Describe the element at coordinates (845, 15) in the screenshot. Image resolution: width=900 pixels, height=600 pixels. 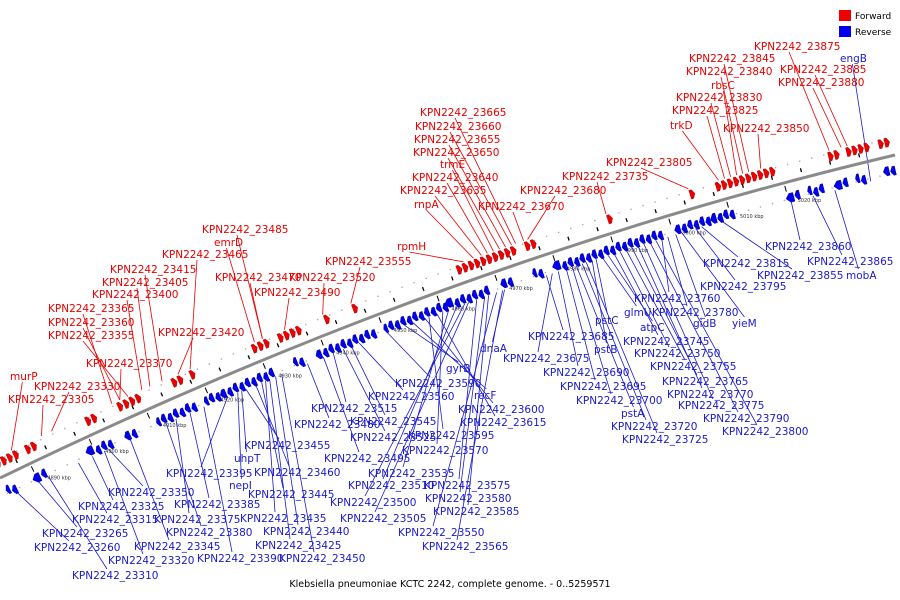
I see `legend-forward-swatch` at that location.